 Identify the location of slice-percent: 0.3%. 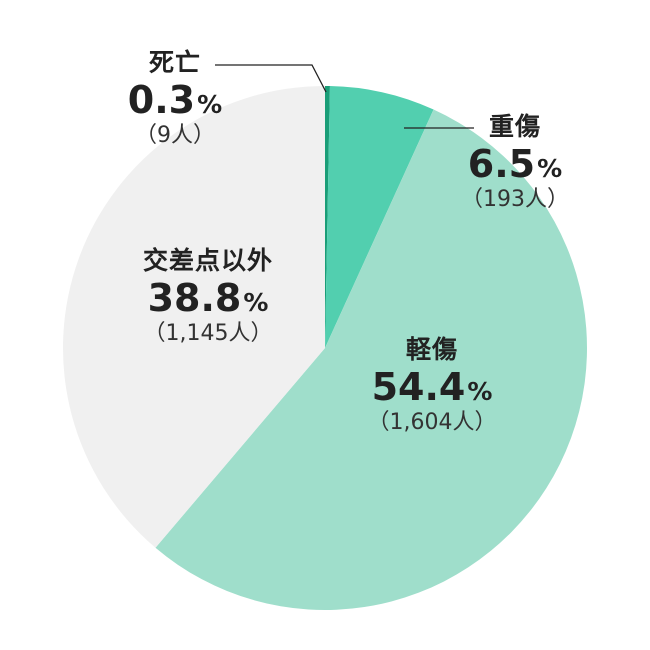
(175, 100).